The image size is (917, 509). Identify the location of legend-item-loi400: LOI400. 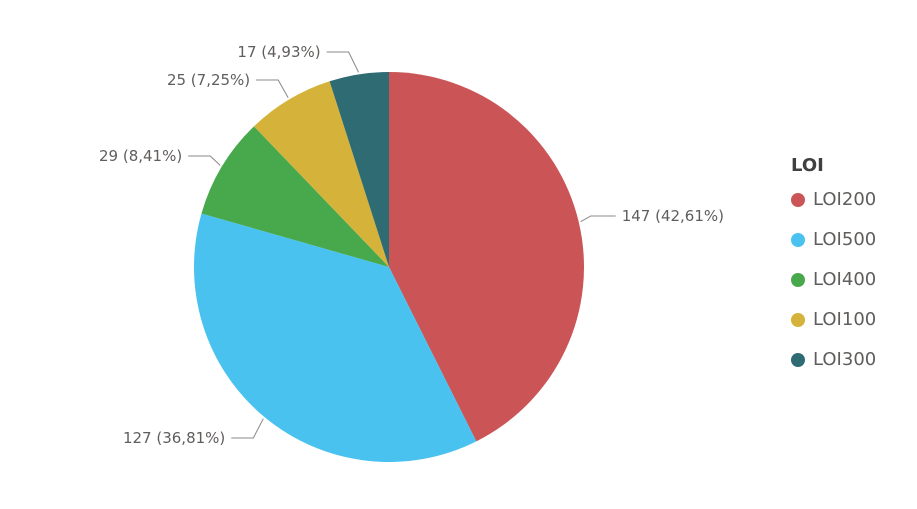
(833, 279).